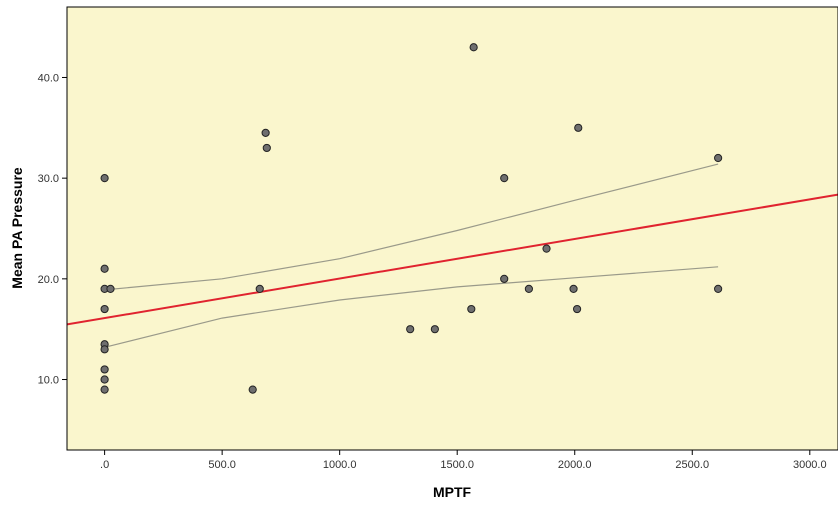 Image resolution: width=838 pixels, height=507 pixels. What do you see at coordinates (222, 465) in the screenshot?
I see `x-tick-label: 500.0` at bounding box center [222, 465].